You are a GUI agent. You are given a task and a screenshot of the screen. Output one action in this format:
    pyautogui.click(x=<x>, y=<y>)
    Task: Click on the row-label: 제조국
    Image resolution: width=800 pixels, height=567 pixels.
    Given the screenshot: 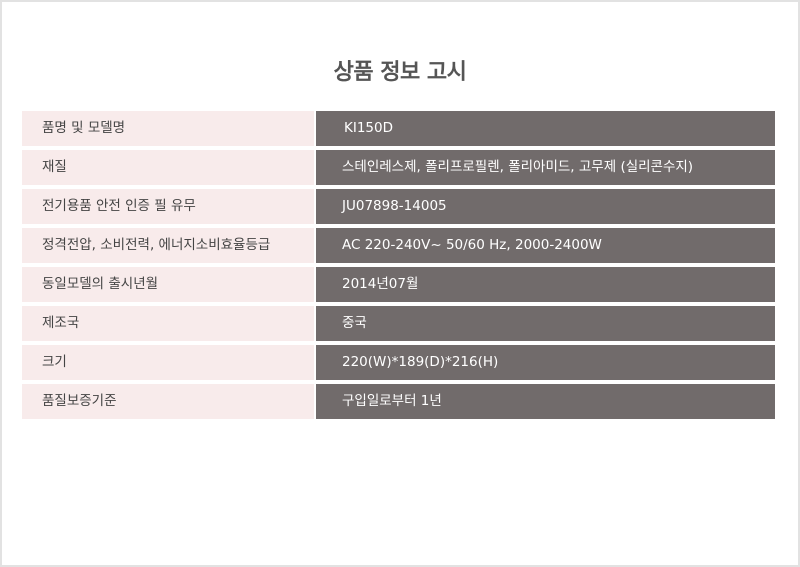 What is the action you would take?
    pyautogui.click(x=168, y=323)
    